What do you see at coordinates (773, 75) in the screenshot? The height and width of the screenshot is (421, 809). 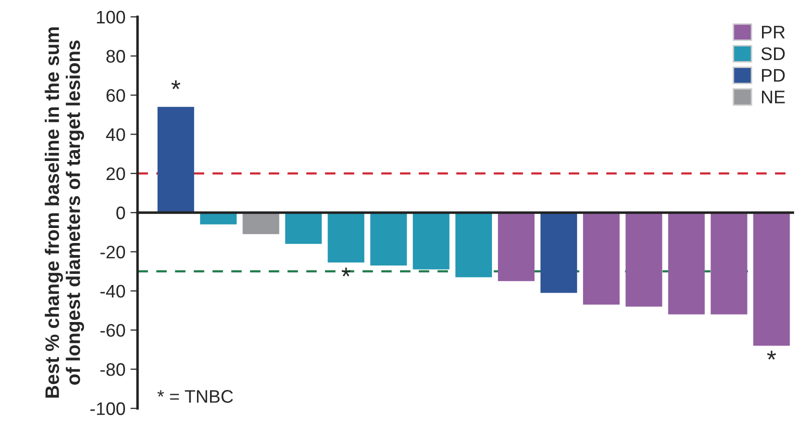 I see `legend-label: PD` at bounding box center [773, 75].